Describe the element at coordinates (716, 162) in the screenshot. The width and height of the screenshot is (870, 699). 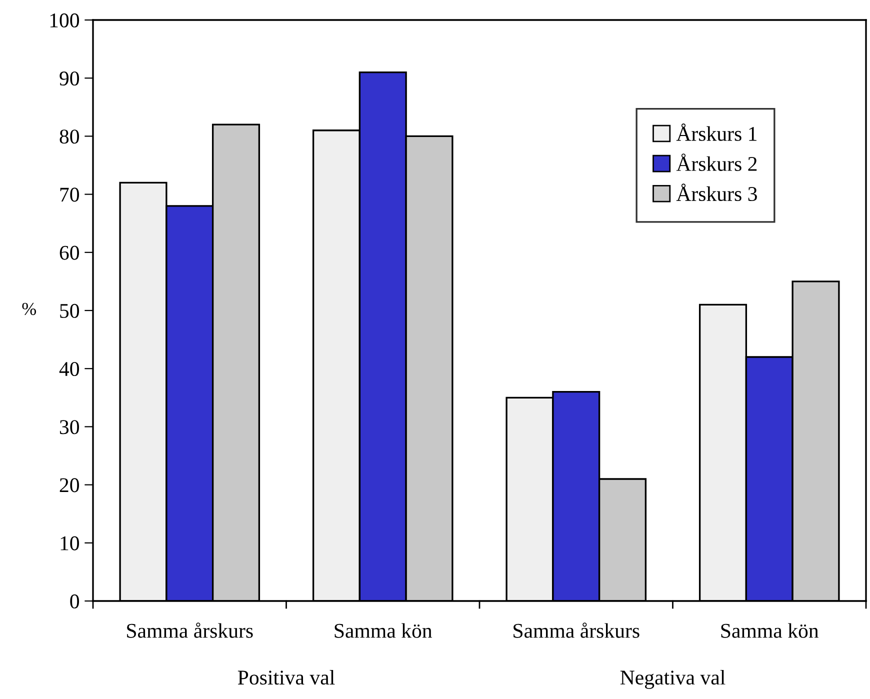
I see `legend-label: Årskurs 2` at that location.